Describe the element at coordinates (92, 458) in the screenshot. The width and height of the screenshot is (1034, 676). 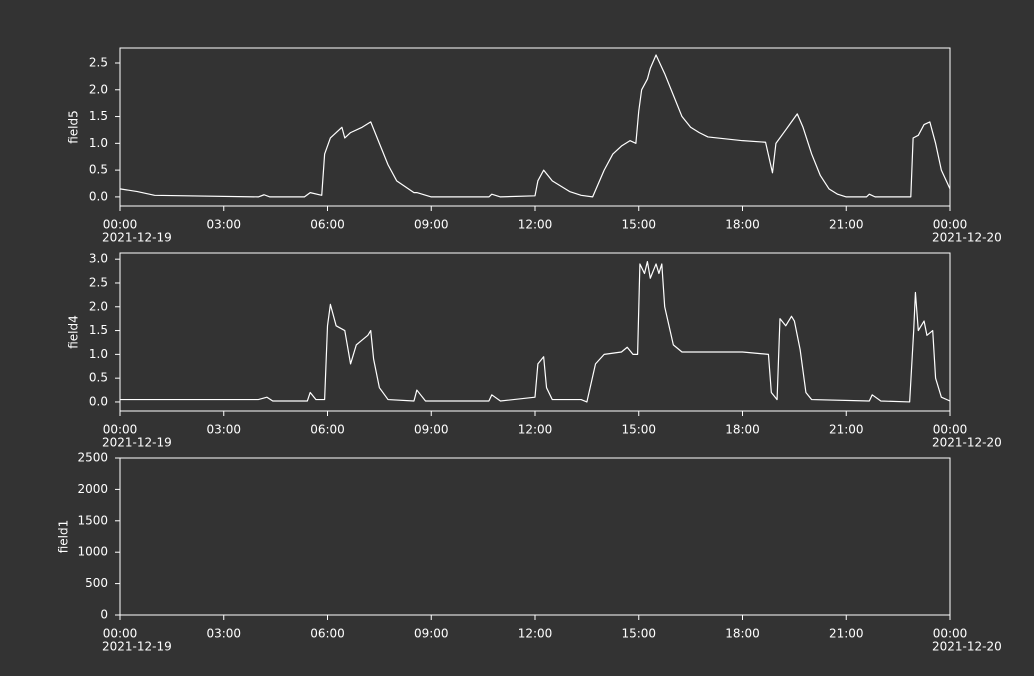
I see `y-tick-label: 2500` at that location.